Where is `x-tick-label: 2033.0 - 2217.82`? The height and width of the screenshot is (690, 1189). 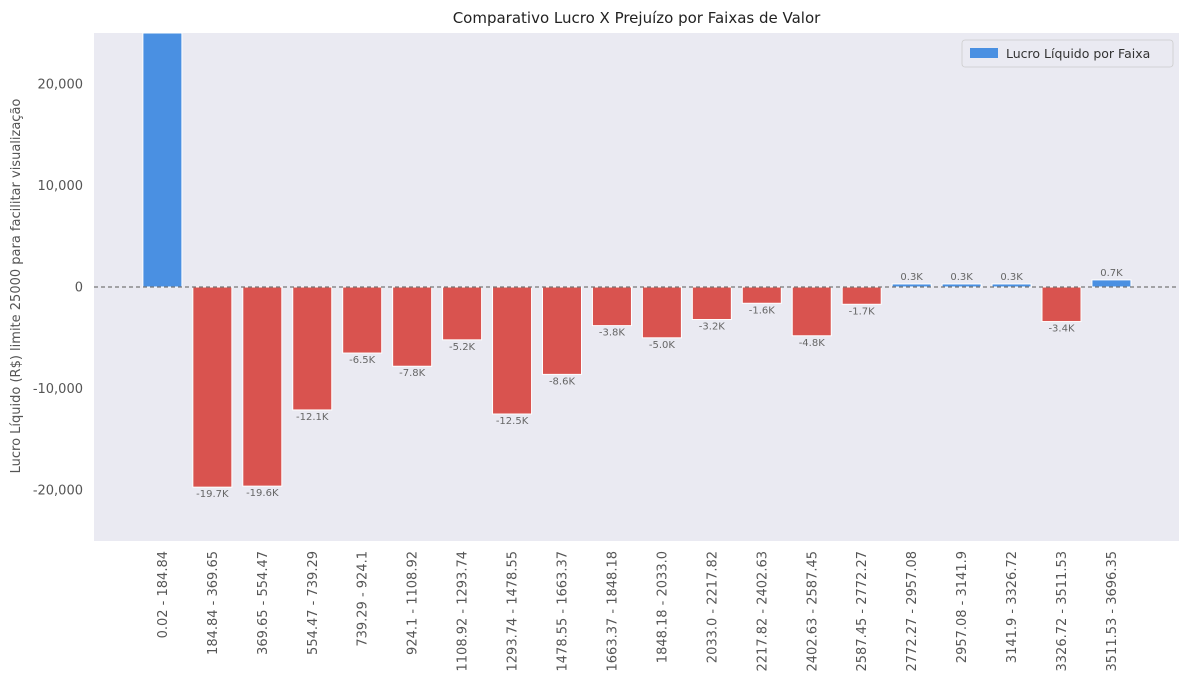 x-tick-label: 2033.0 - 2217.82 is located at coordinates (712, 607).